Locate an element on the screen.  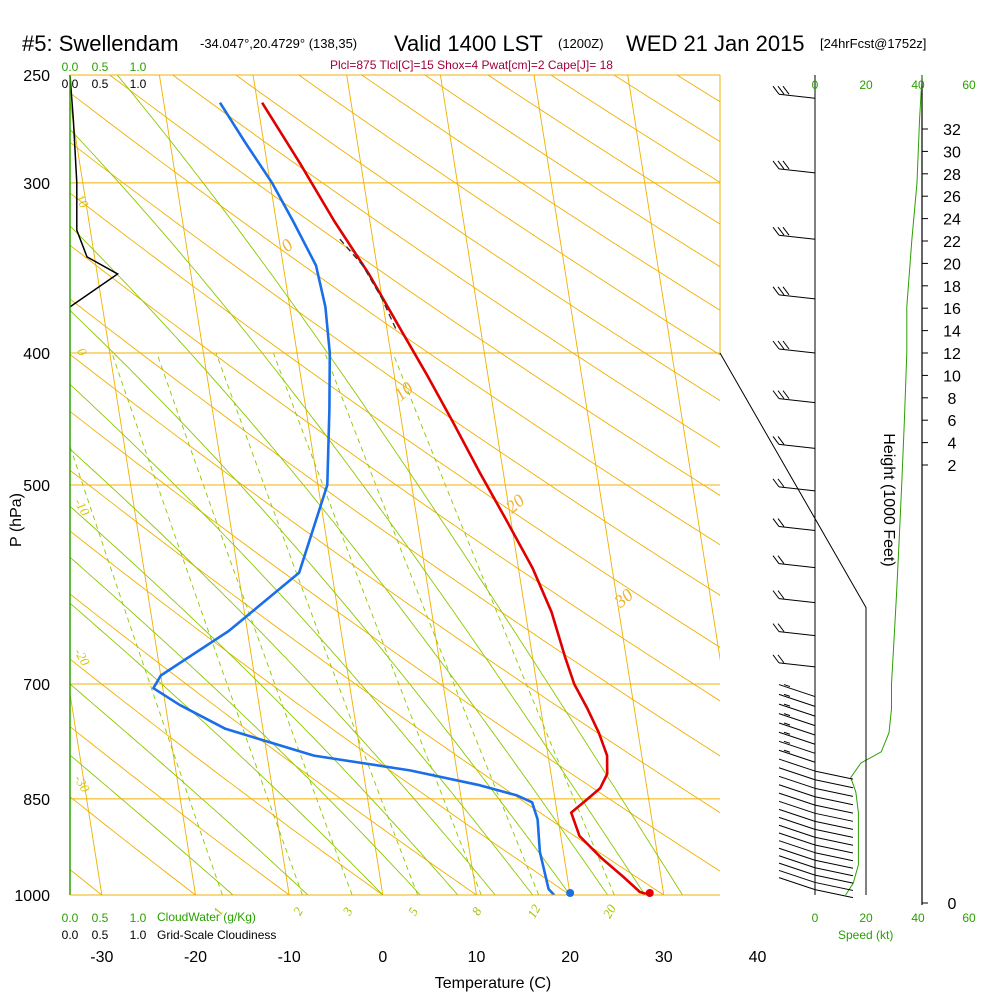
height-tick-label: 8 is located at coordinates (952, 399).